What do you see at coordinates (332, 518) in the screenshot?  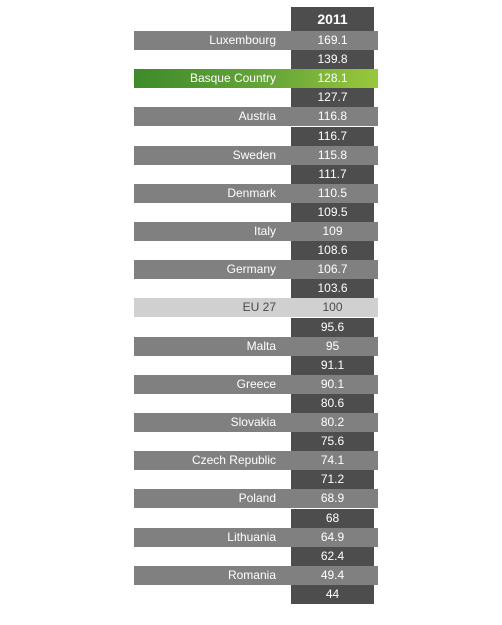 I see `row-value: 68` at bounding box center [332, 518].